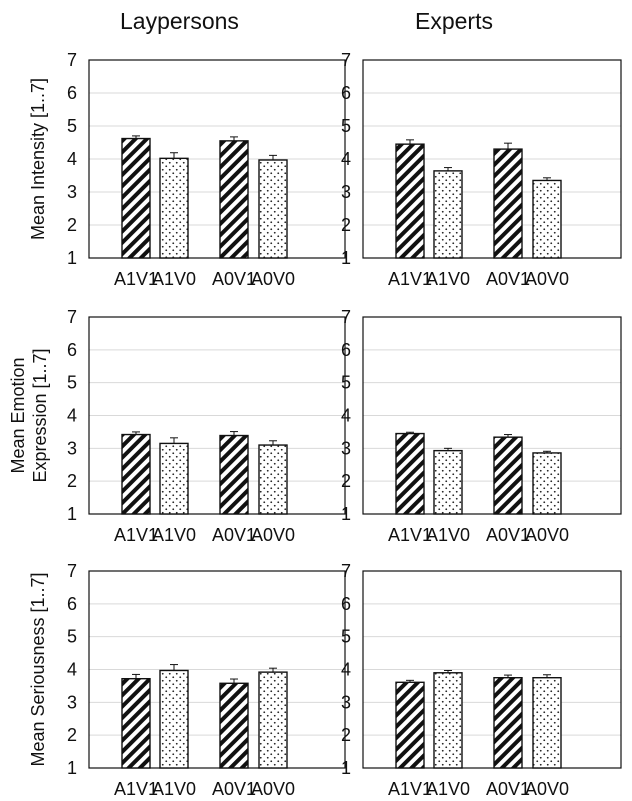  I want to click on y-axis-label: Mean Emotion, so click(18, 415).